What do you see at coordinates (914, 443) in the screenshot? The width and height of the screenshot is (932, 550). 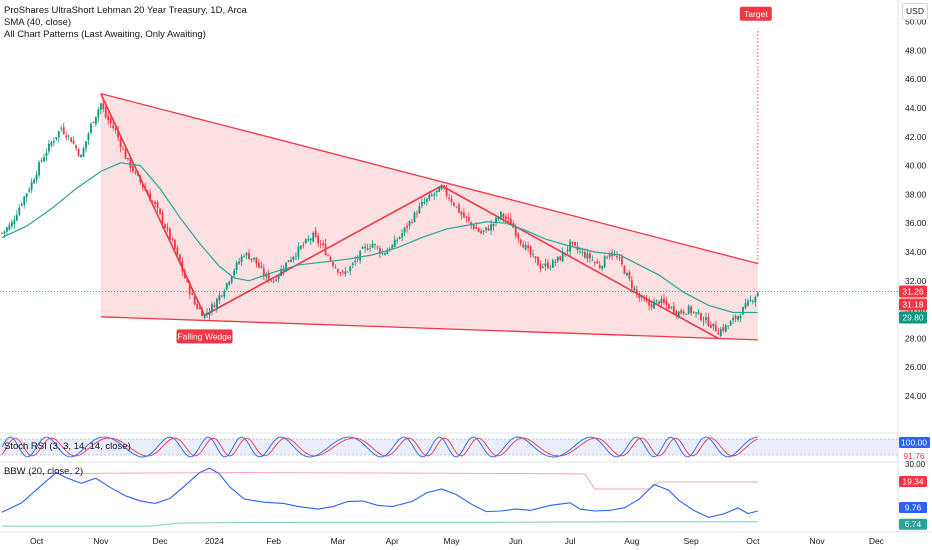 I see `stoch-k-value: 100.00` at bounding box center [914, 443].